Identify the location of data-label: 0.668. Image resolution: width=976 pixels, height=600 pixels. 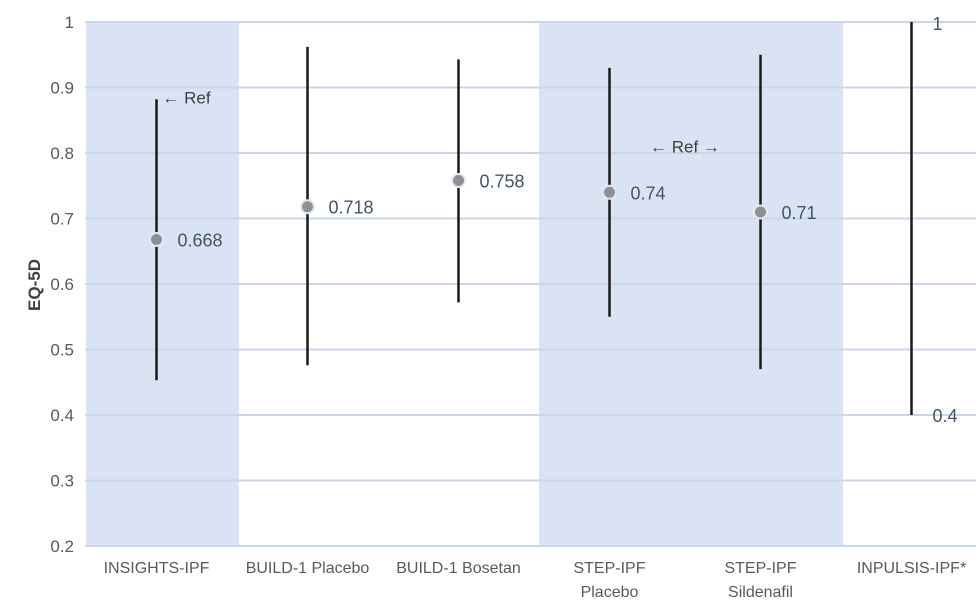
(200, 240).